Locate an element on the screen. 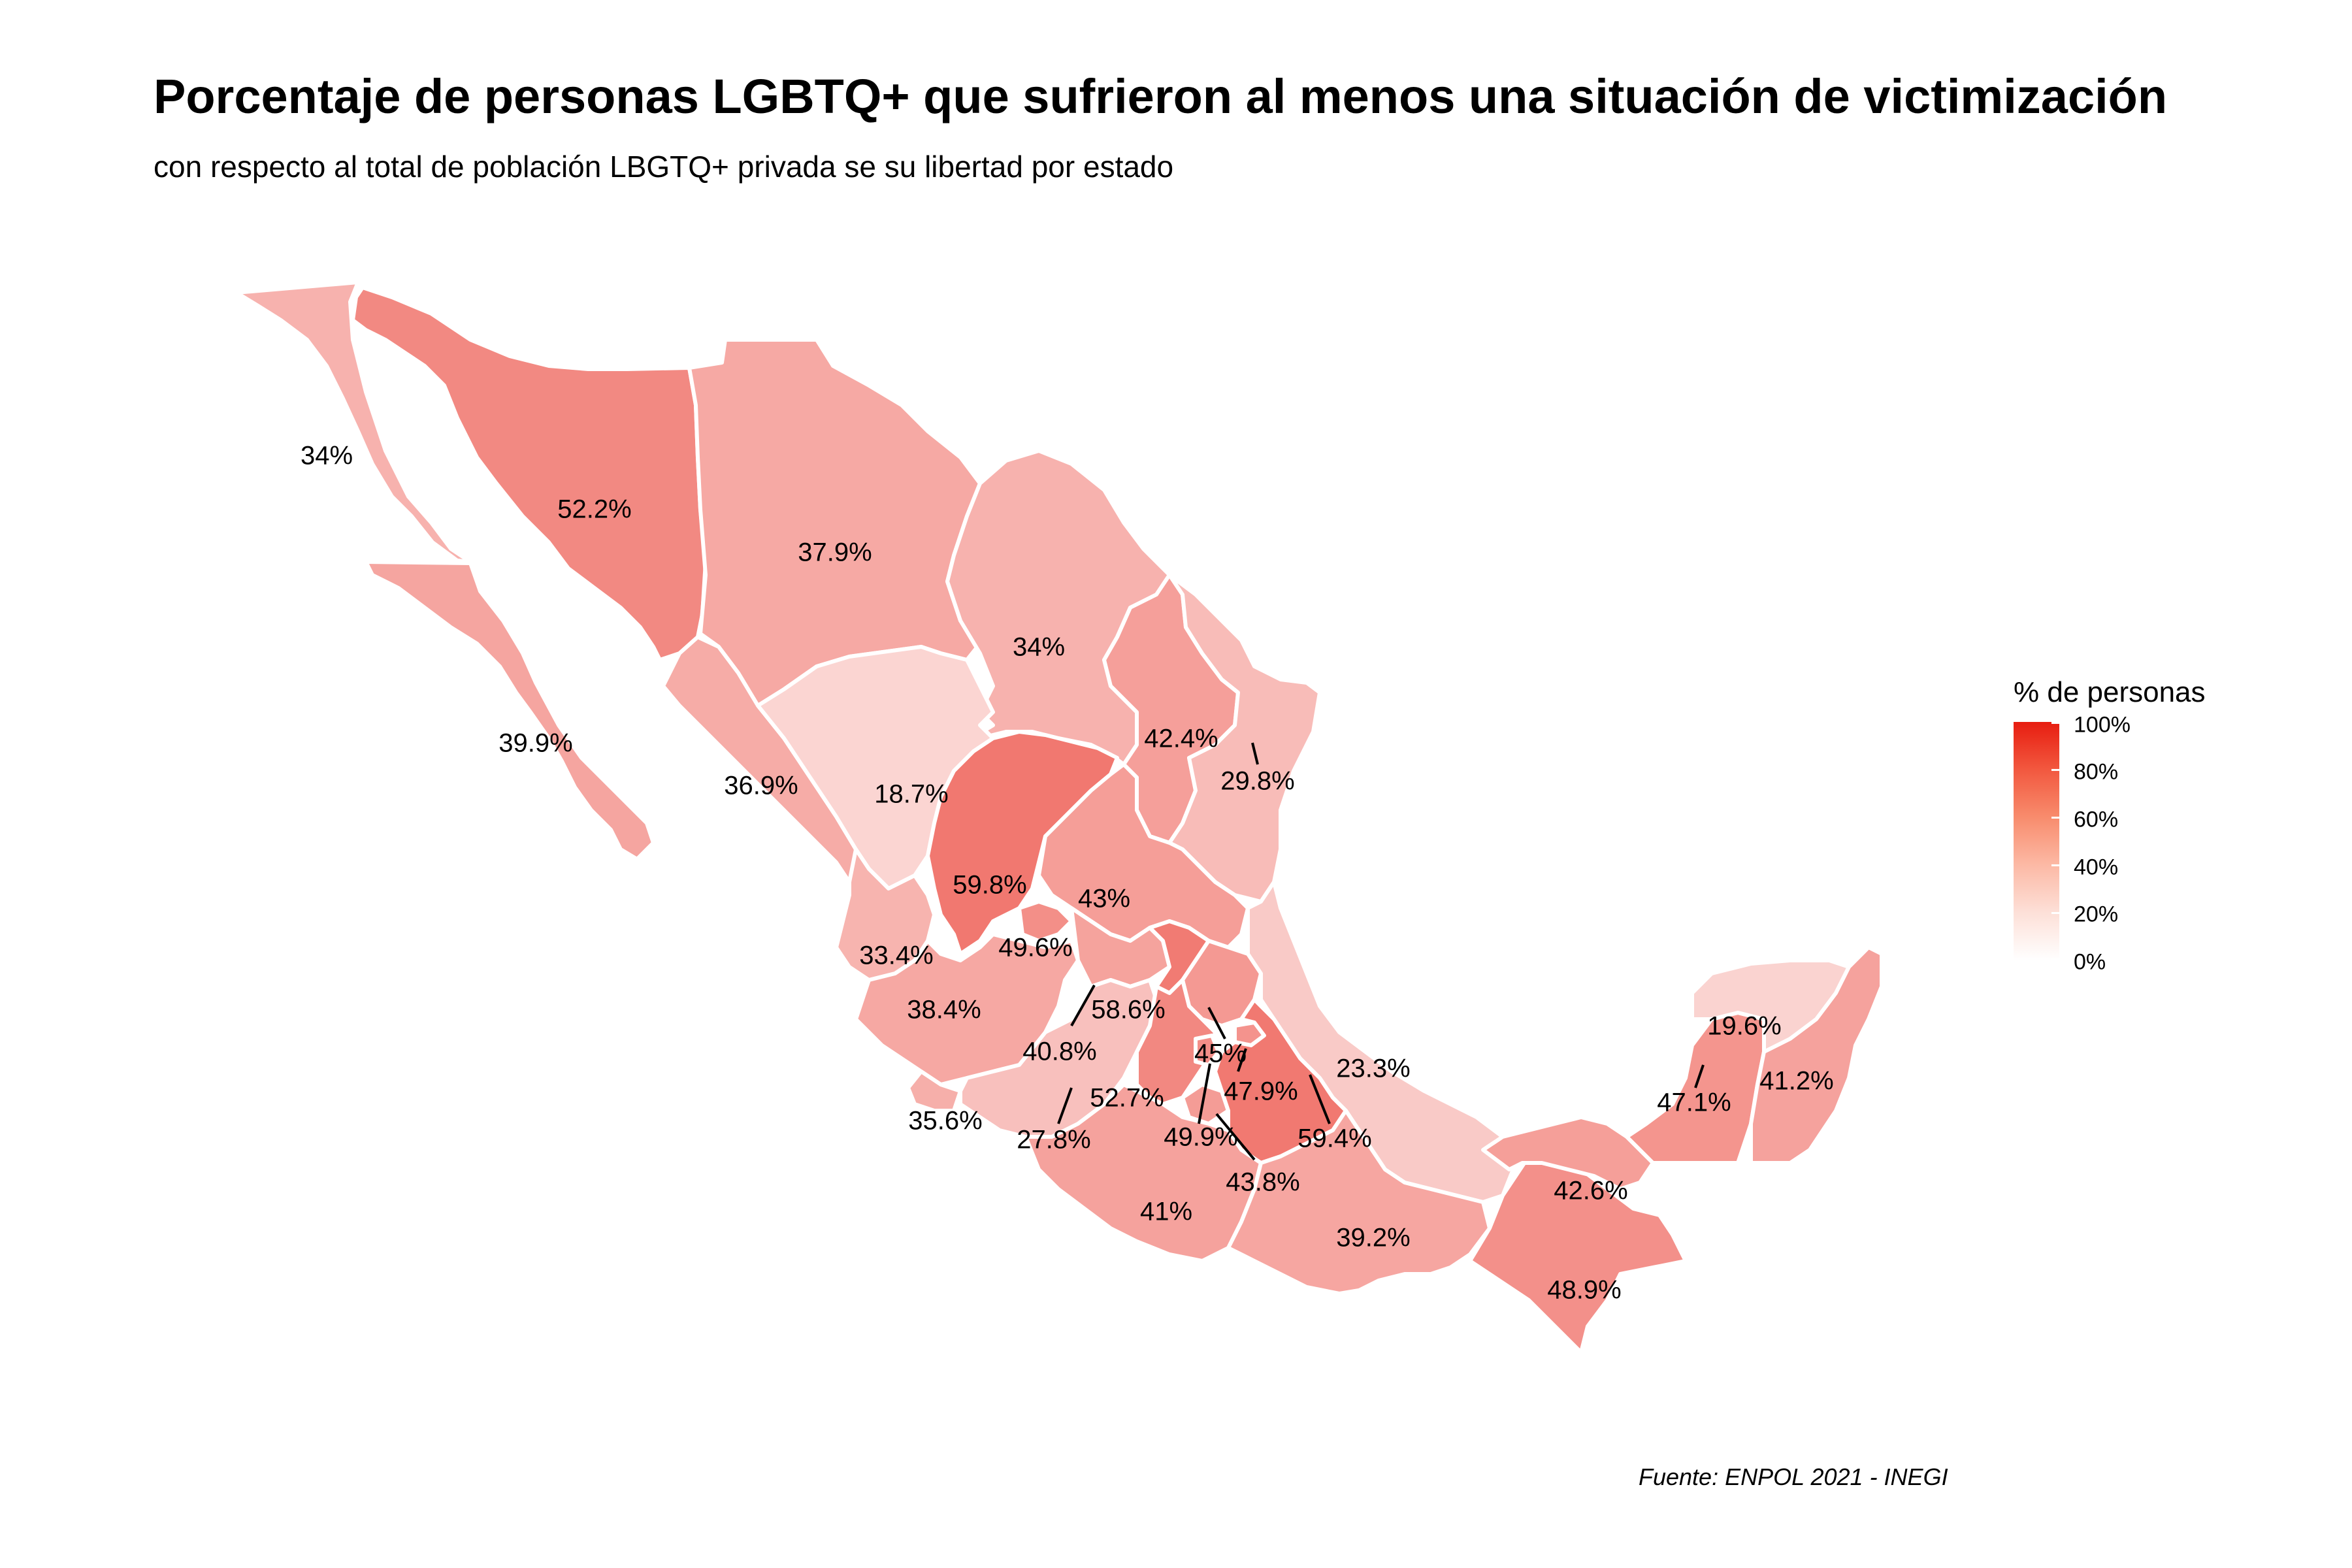  legend-tick-label: 80% is located at coordinates (2096, 772).